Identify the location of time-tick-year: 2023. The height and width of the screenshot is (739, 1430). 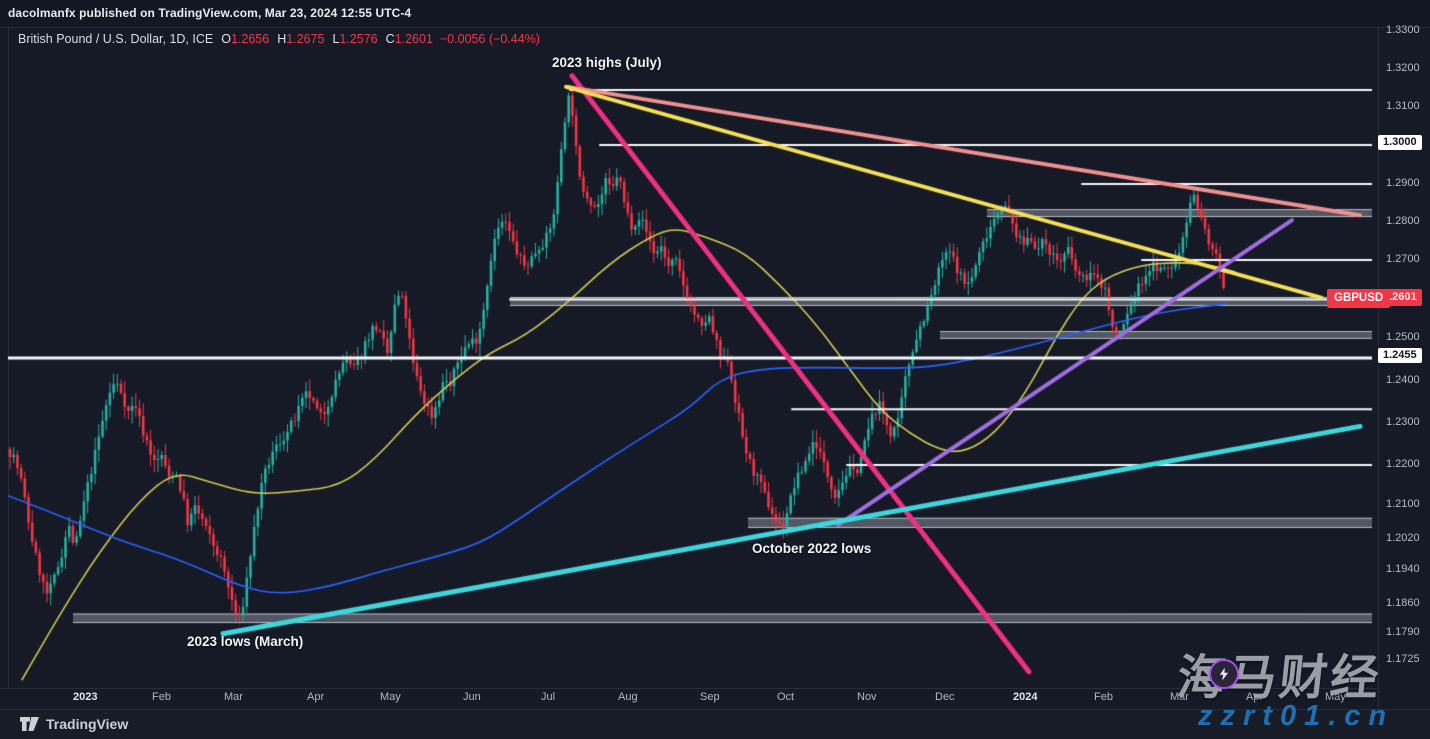
(85, 697).